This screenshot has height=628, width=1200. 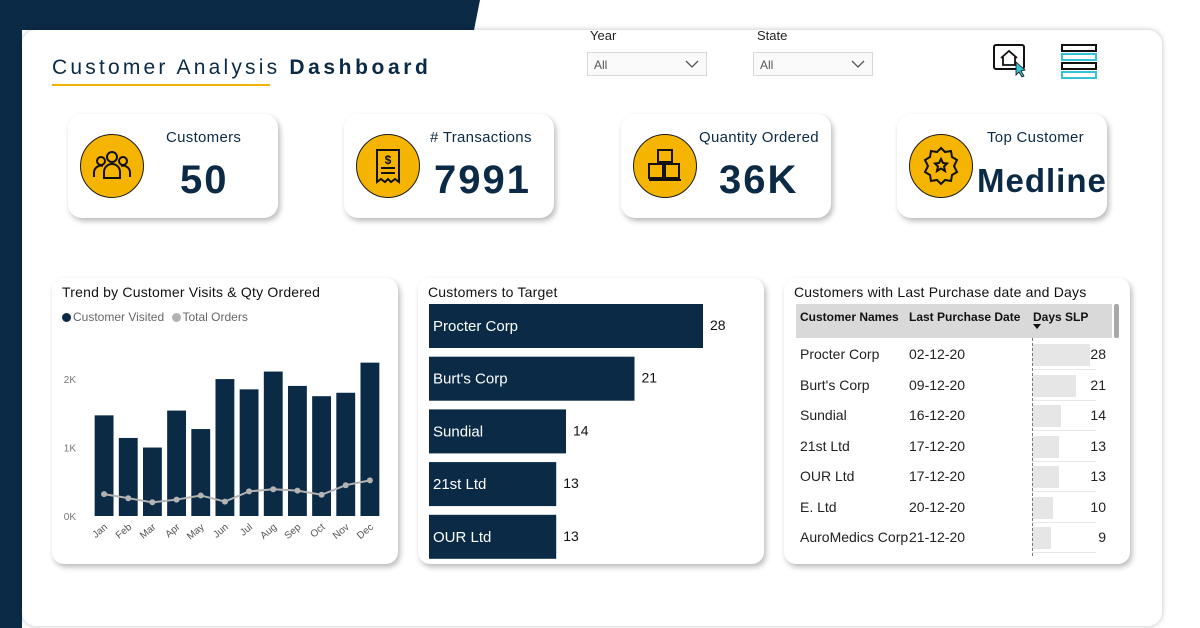 I want to click on state-filter-value: All, so click(x=767, y=65).